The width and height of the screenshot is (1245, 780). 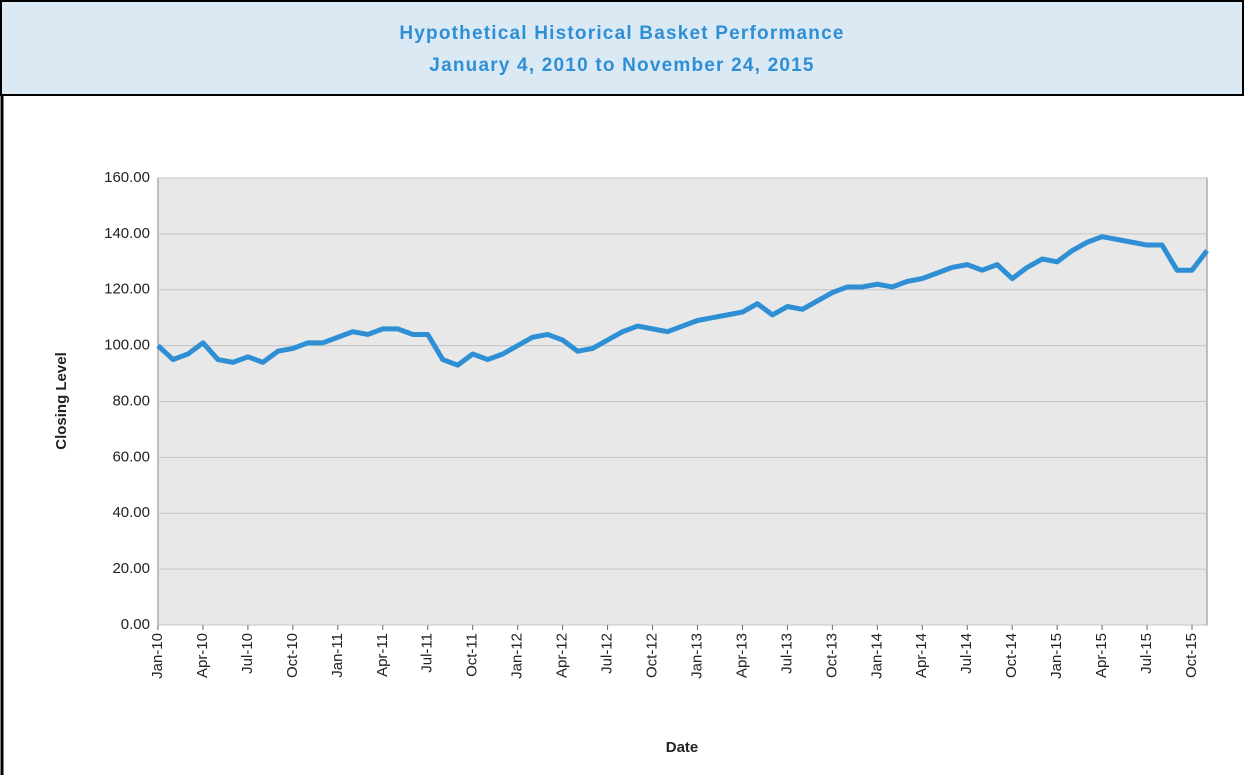 What do you see at coordinates (682, 747) in the screenshot?
I see `x-axis-label: Date` at bounding box center [682, 747].